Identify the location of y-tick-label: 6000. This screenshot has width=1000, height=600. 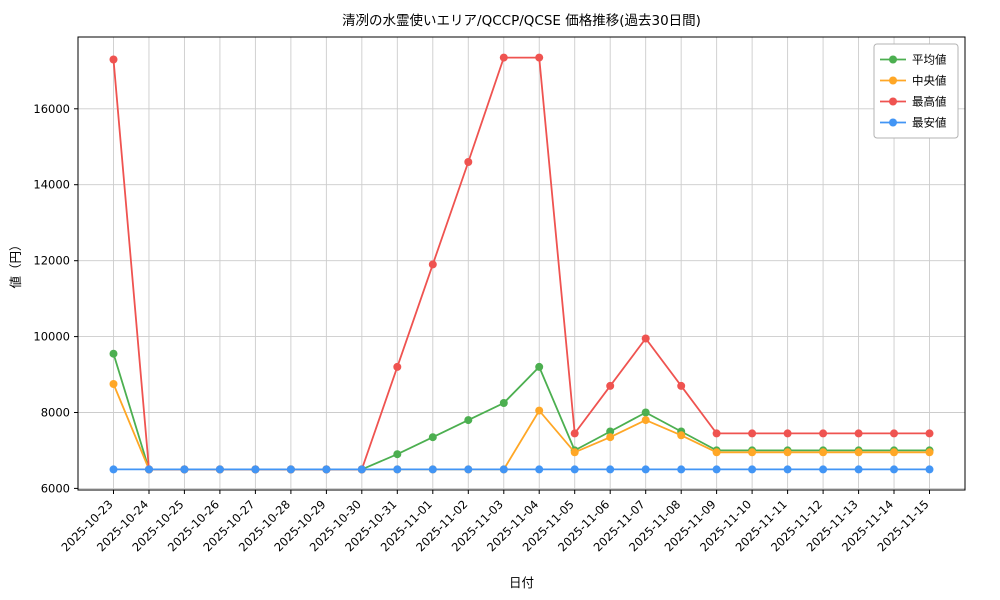
(55, 488).